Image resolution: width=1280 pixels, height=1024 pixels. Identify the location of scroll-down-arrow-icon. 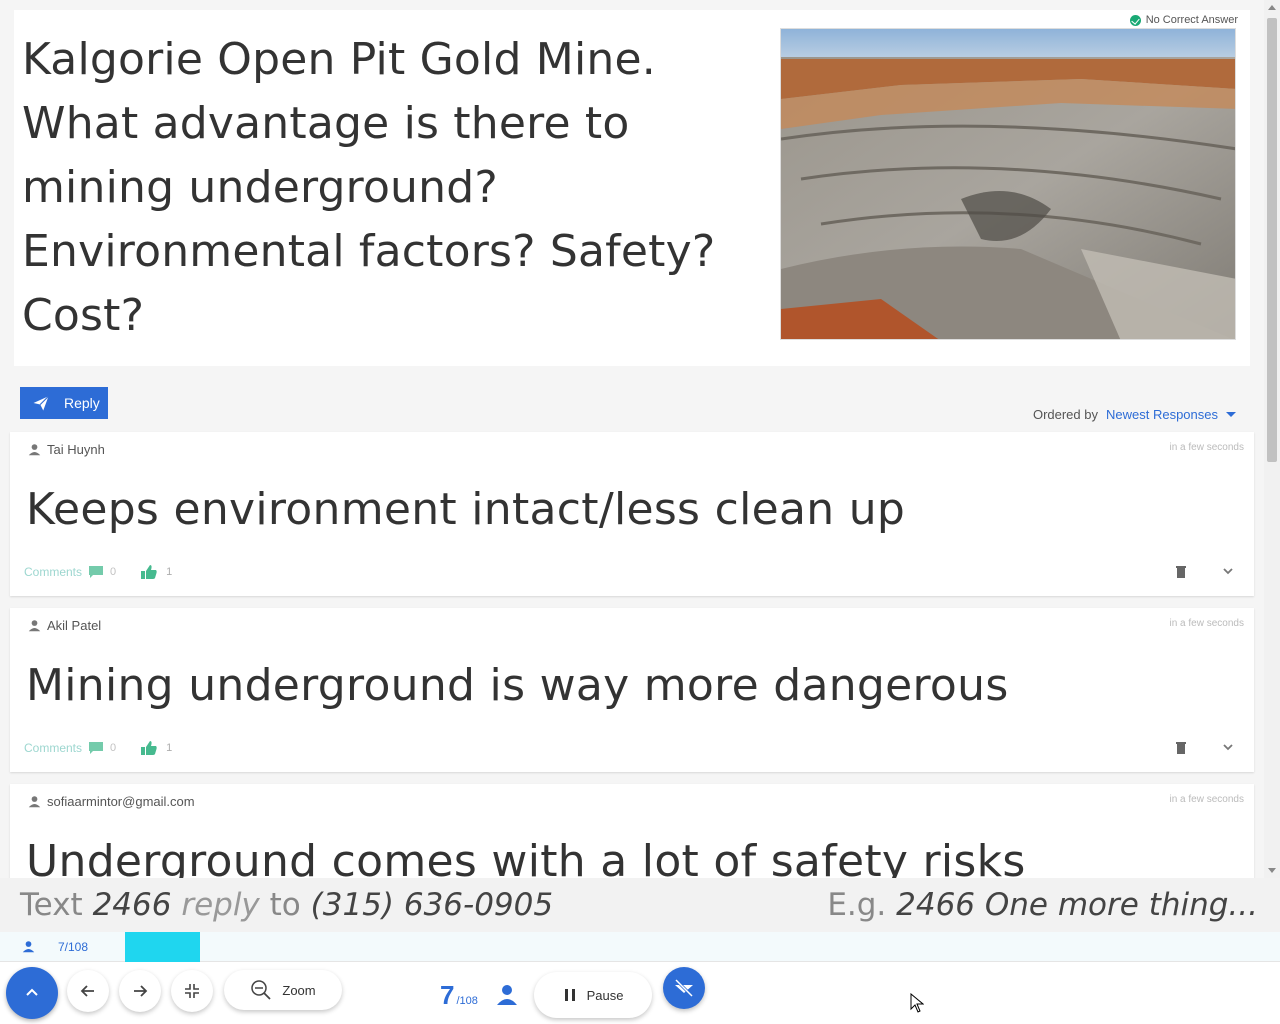
(1272, 870).